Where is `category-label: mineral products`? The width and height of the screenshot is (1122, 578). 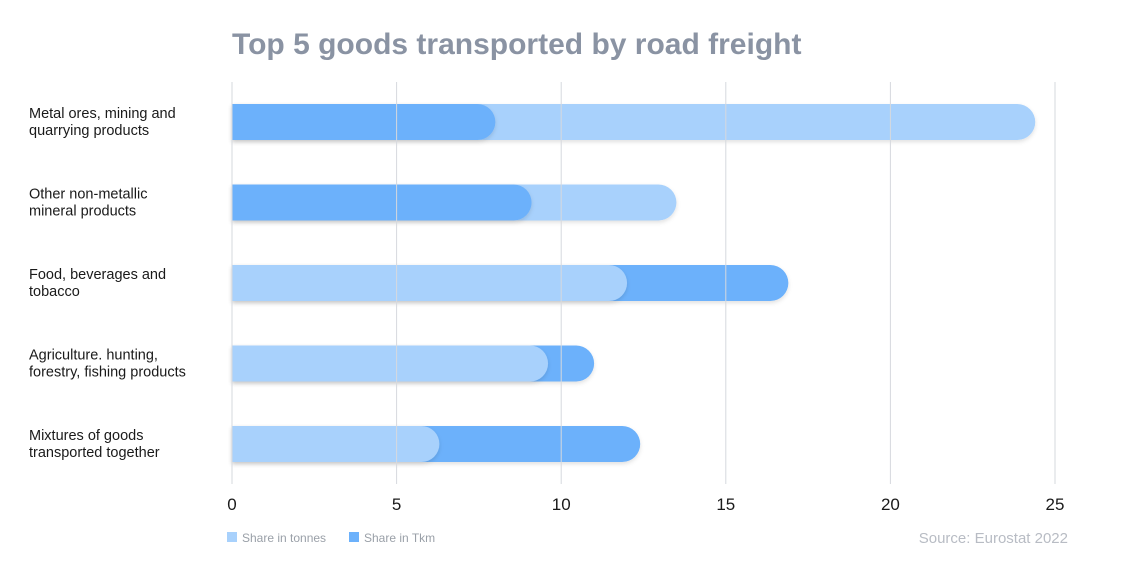
category-label: mineral products is located at coordinates (82, 212).